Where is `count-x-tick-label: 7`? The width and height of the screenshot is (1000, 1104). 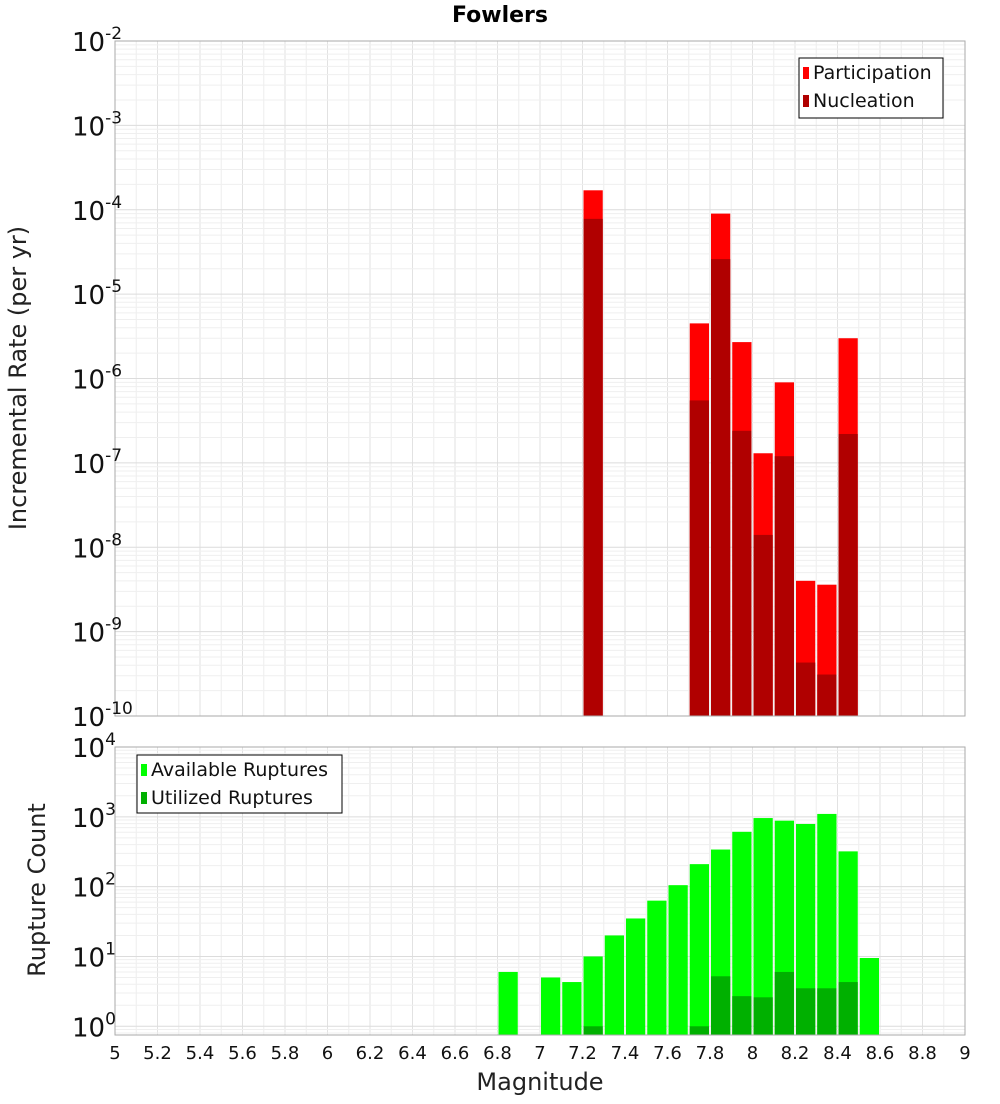 count-x-tick-label: 7 is located at coordinates (539, 1053).